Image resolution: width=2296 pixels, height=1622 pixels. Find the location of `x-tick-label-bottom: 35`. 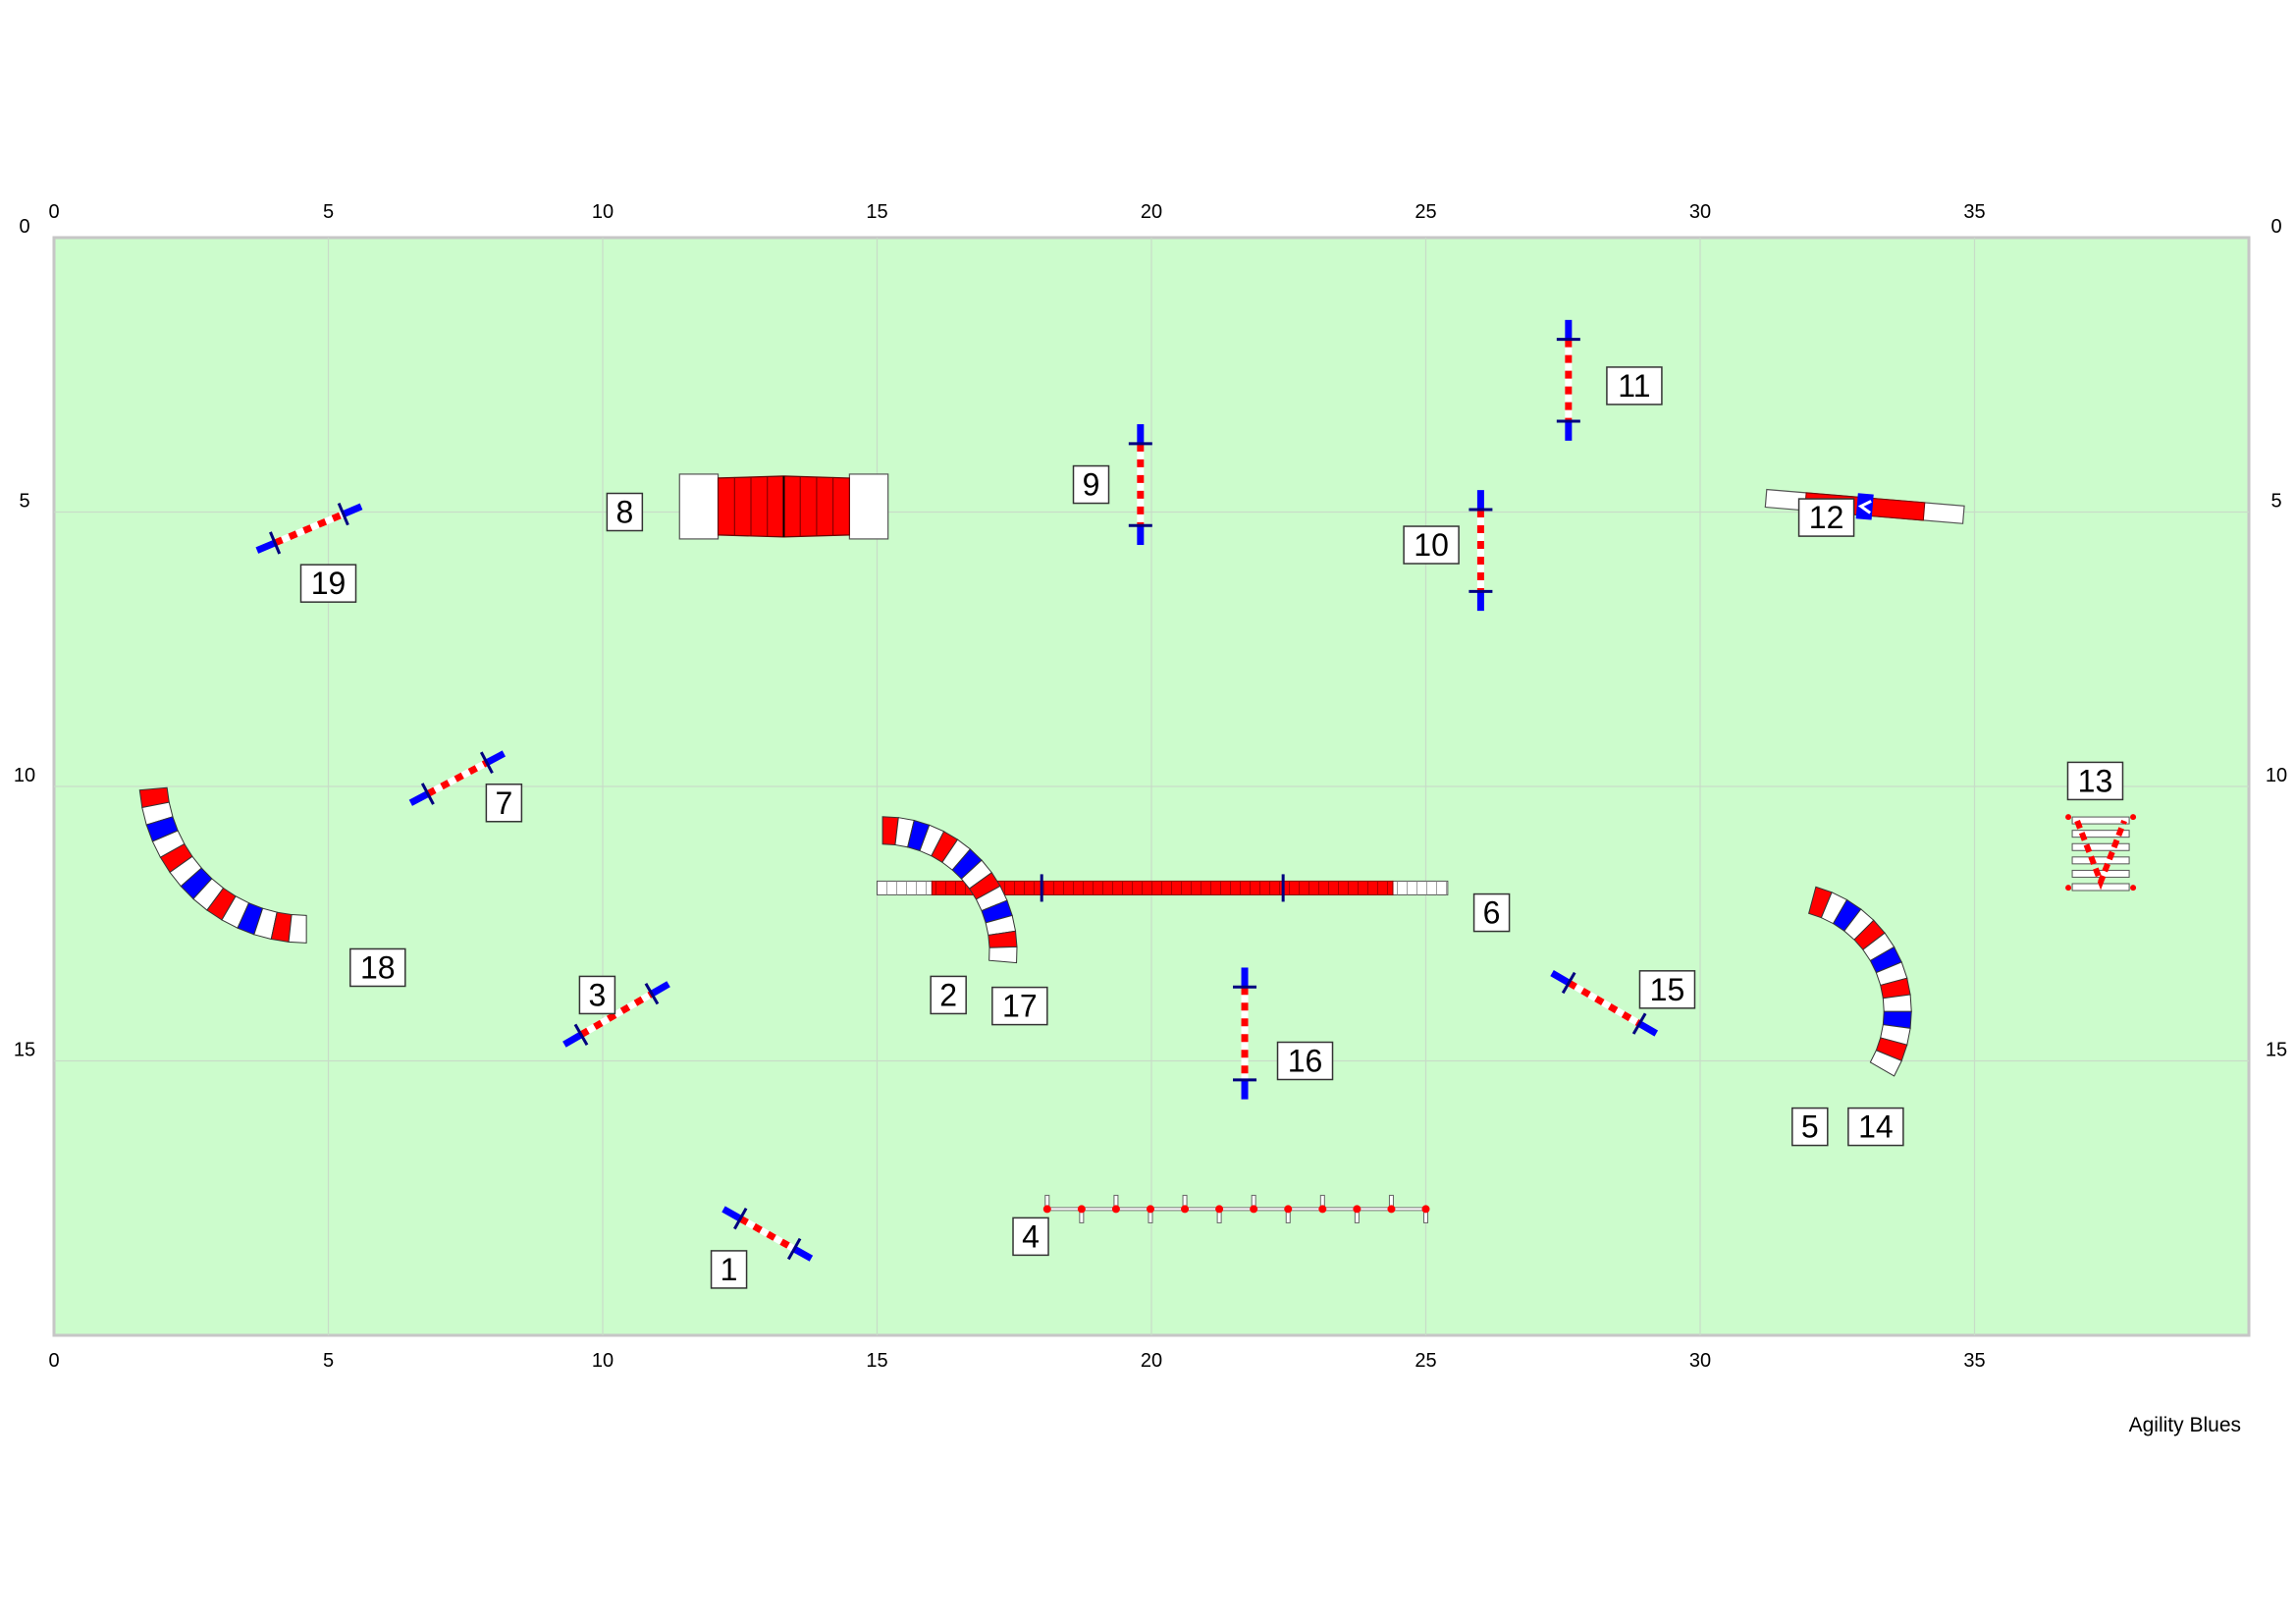

x-tick-label-bottom: 35 is located at coordinates (1974, 1361).